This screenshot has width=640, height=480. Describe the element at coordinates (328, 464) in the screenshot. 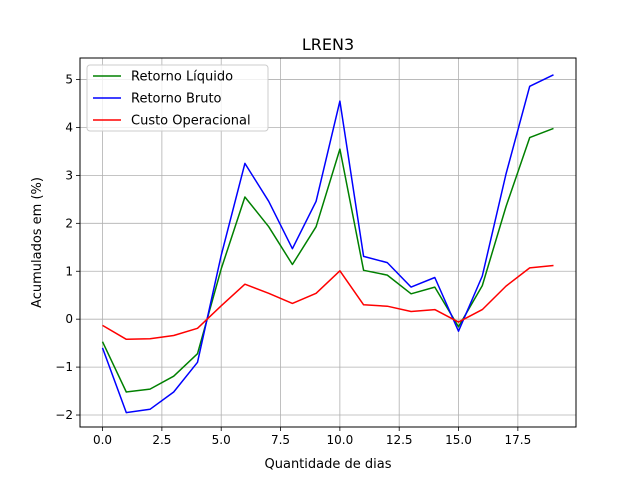

I see `x-axis-label: Quantidade de dias` at that location.